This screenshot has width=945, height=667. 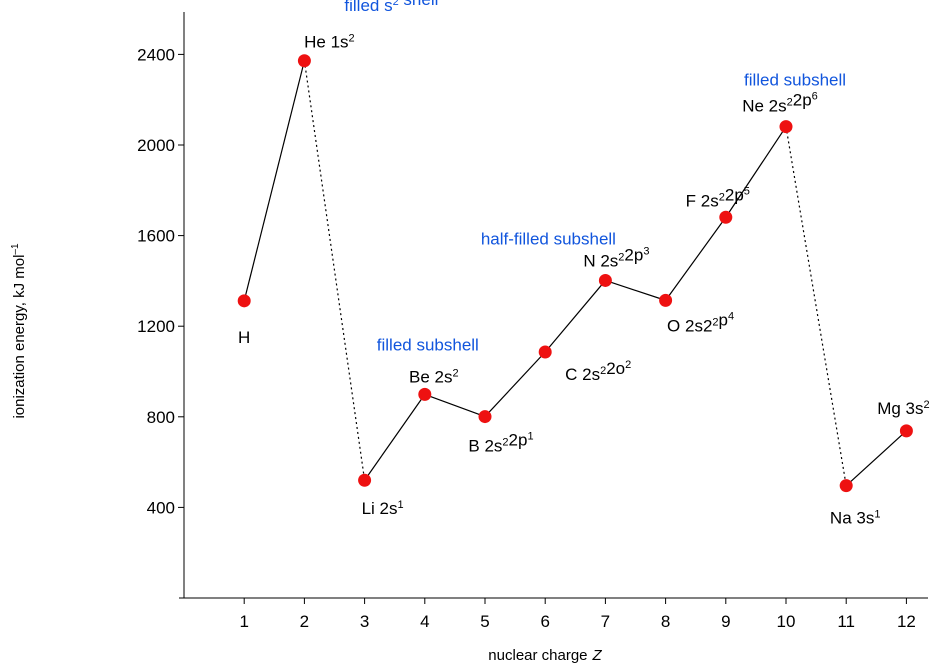 I want to click on x-tick-label: 11, so click(x=846, y=621).